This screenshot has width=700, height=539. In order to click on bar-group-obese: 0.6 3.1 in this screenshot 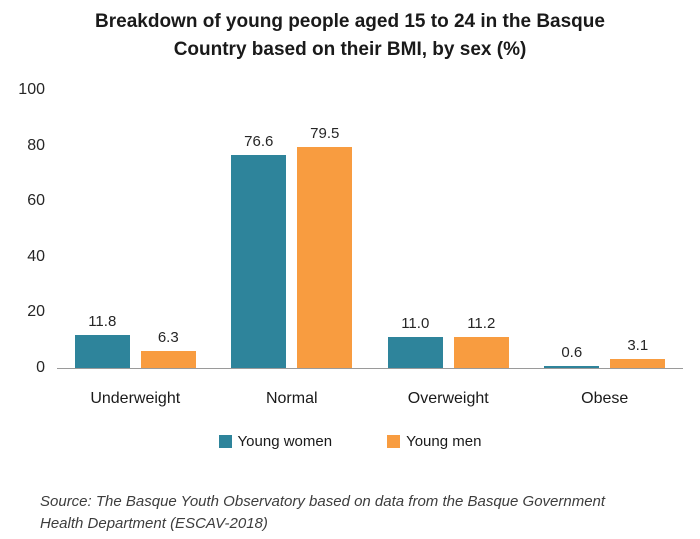, I will do `click(605, 229)`.